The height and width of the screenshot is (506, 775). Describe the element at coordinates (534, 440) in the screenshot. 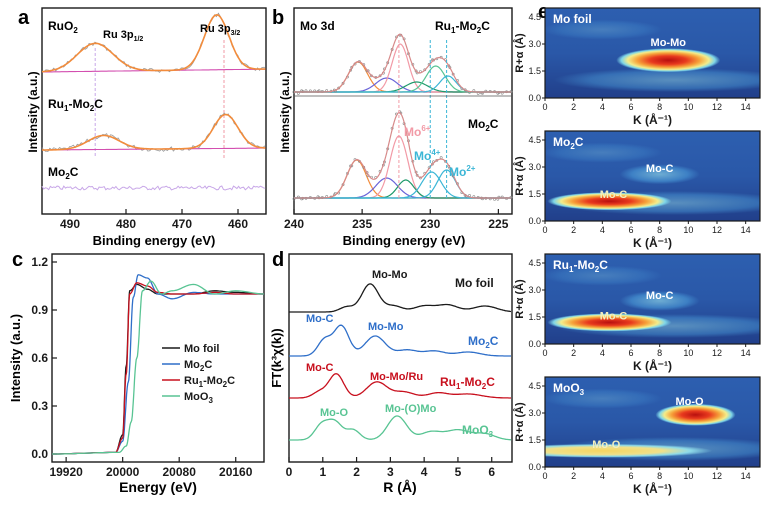

I see `panel-e-ytick-label: 1.5` at that location.